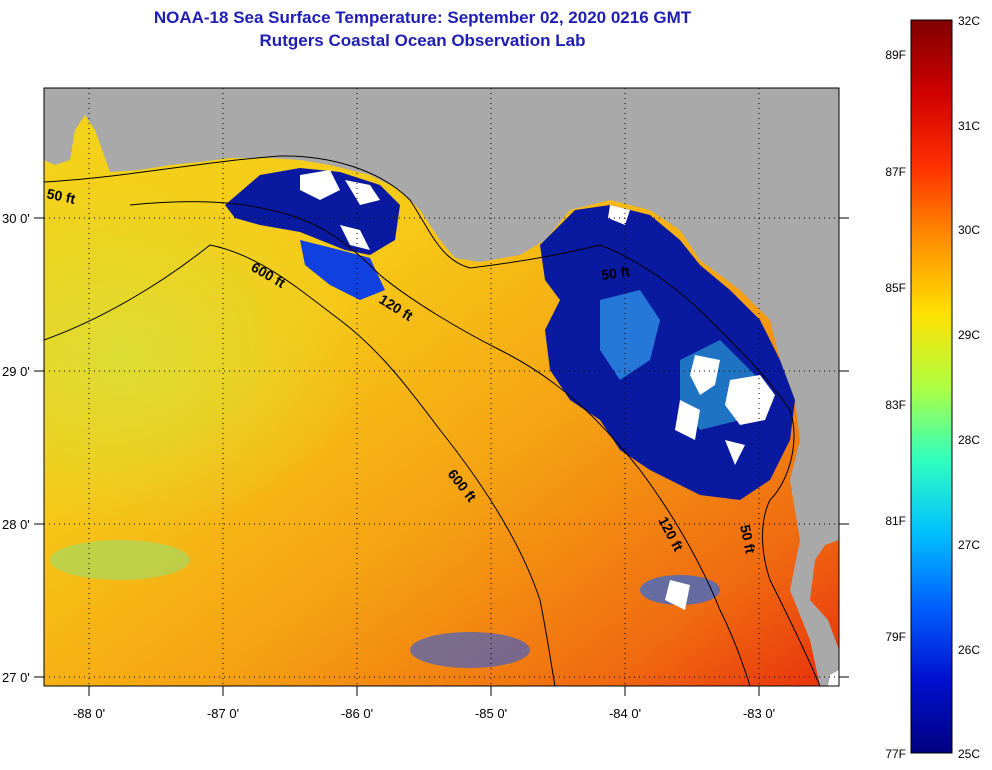 Image resolution: width=992 pixels, height=770 pixels. I want to click on contour-label-50ft-bigbend: 50 ft, so click(615, 273).